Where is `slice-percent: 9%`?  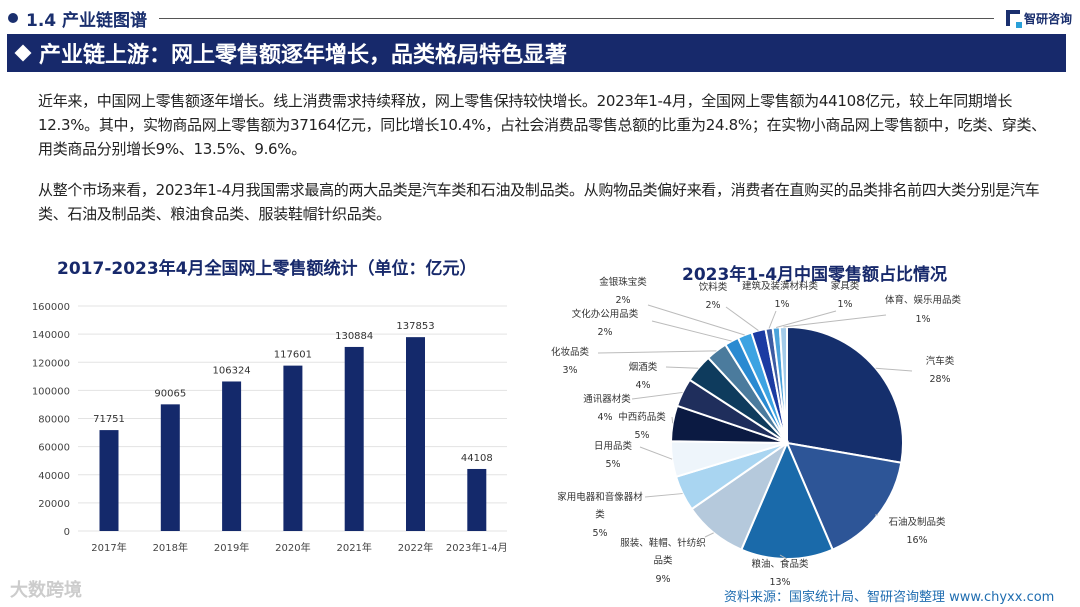 slice-percent: 9% is located at coordinates (662, 579).